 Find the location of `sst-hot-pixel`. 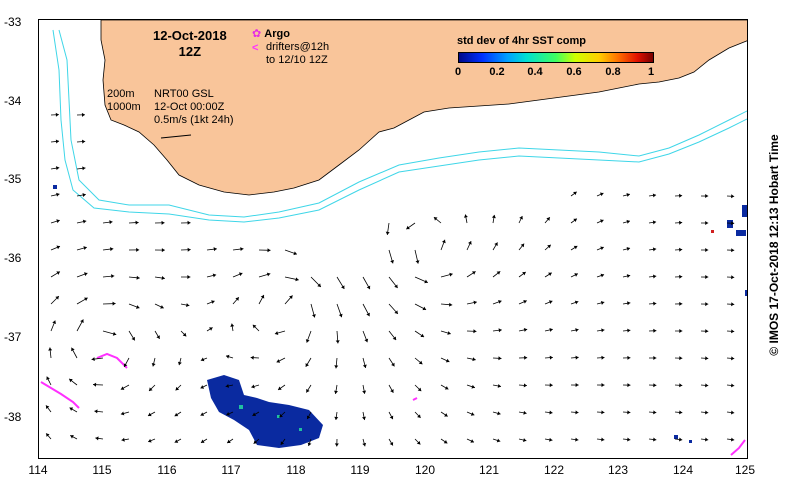

sst-hot-pixel is located at coordinates (712, 231).